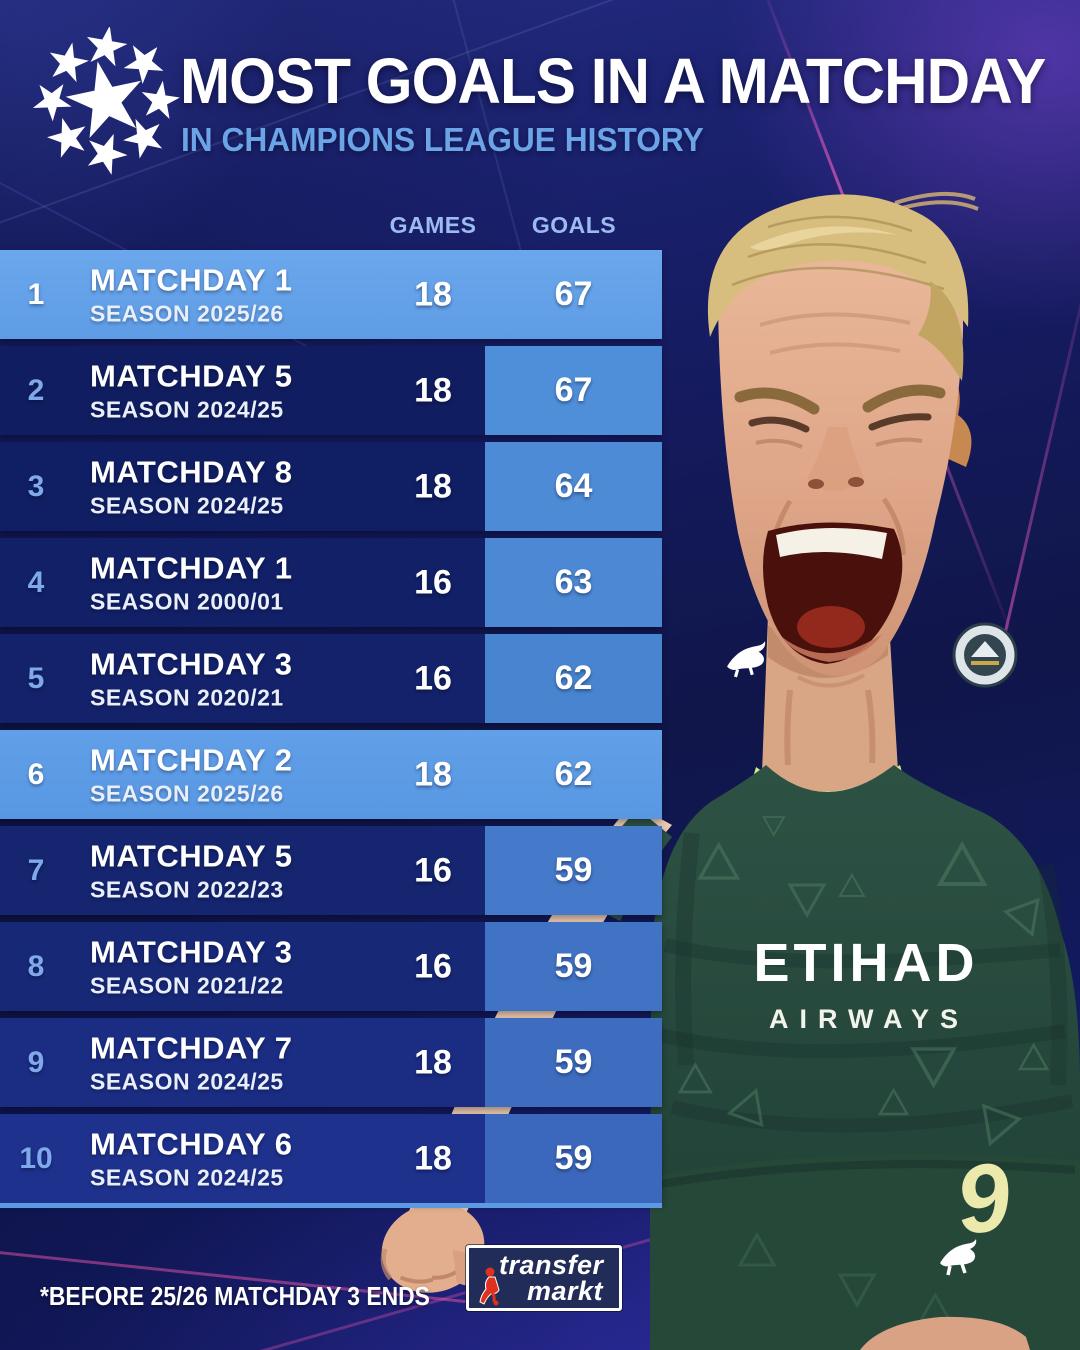 The height and width of the screenshot is (1350, 1080). What do you see at coordinates (331, 870) in the screenshot?
I see `table-row: 7 MATCHDAY 5 SEASON 2022/23 16 59` at bounding box center [331, 870].